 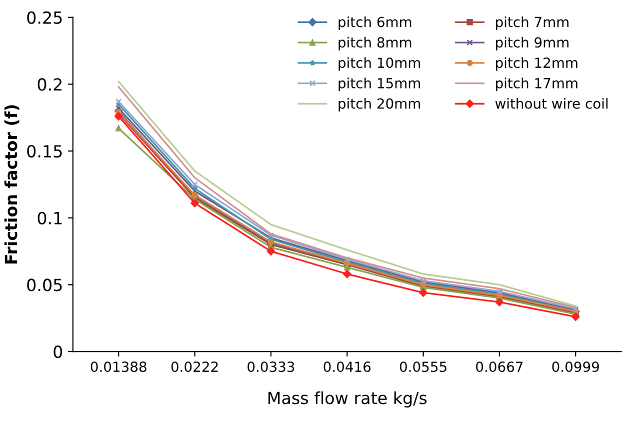 What do you see at coordinates (375, 23) in the screenshot?
I see `legend-label: pitch 6mm` at bounding box center [375, 23].